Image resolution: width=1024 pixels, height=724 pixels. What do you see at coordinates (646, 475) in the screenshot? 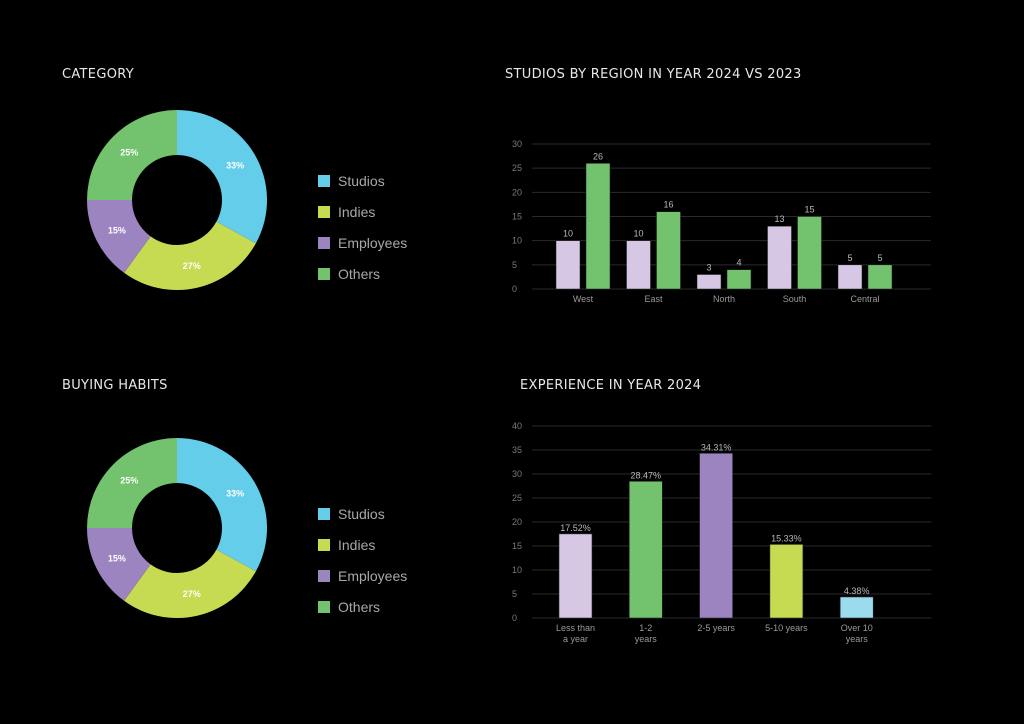
I see `bar-value-label: 28.47%` at bounding box center [646, 475].